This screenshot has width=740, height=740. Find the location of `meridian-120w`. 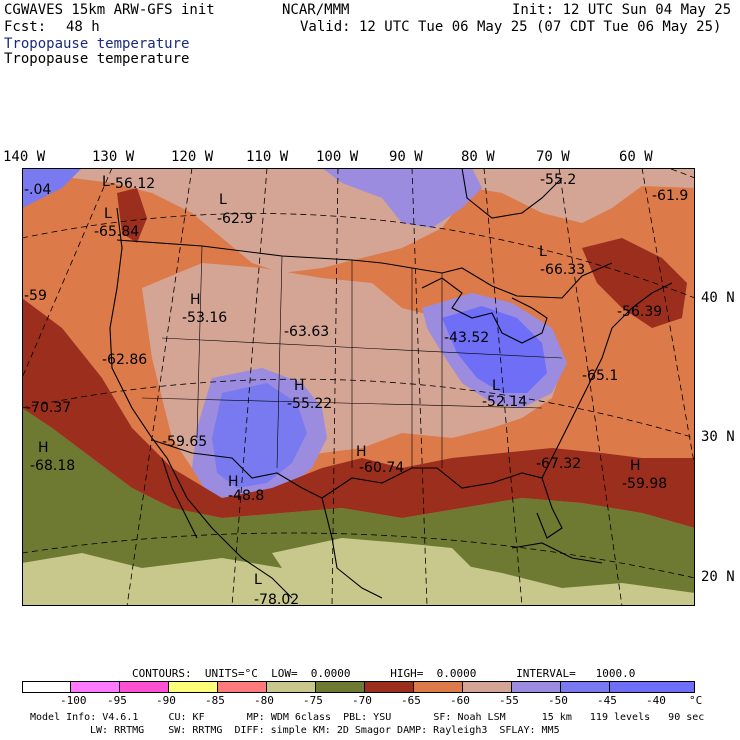

meridian-120w is located at coordinates (159, 387).